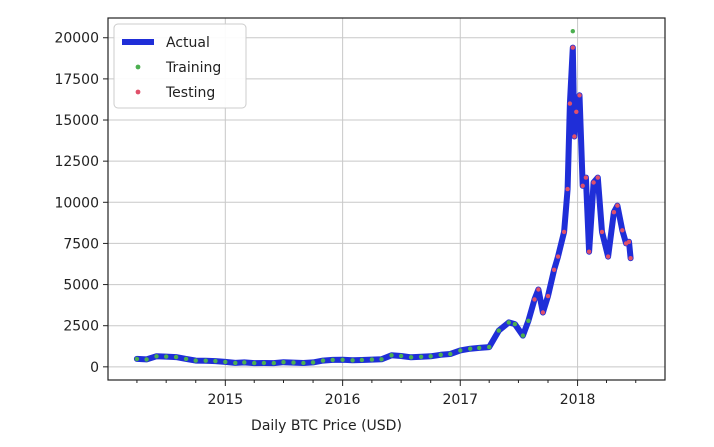  I want to click on legend-label-actual: Actual, so click(188, 43).